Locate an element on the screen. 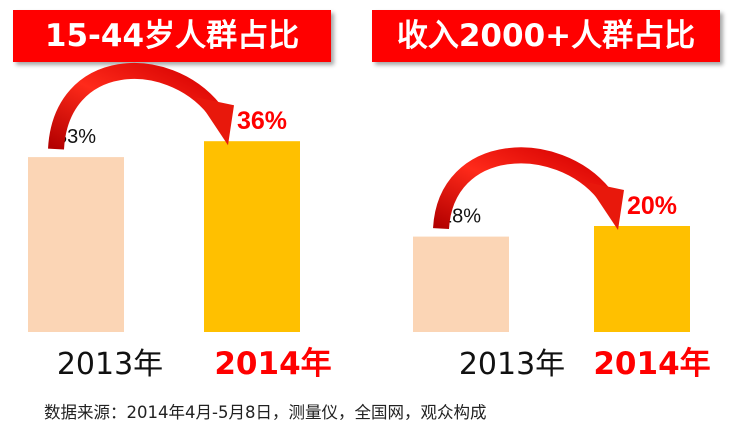  chart-title-income: 收入2000+人群占比 is located at coordinates (546, 36).